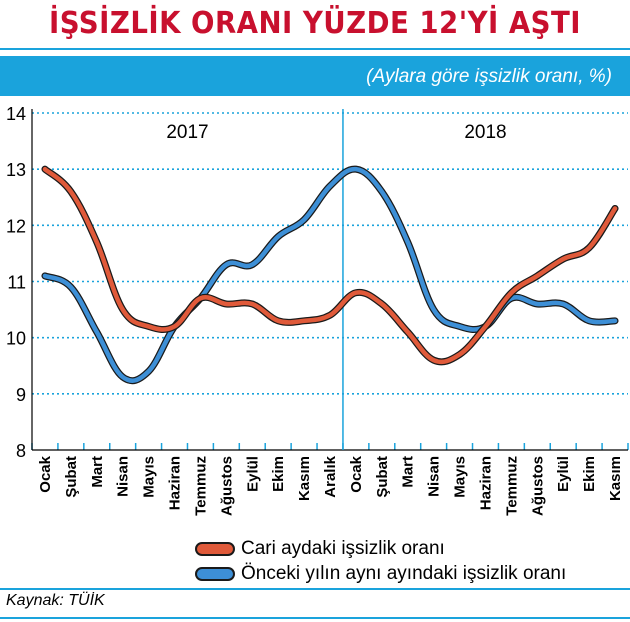 The width and height of the screenshot is (630, 622). Describe the element at coordinates (336, 132) in the screenshot. I see `year-labels: 2017 2018` at that location.